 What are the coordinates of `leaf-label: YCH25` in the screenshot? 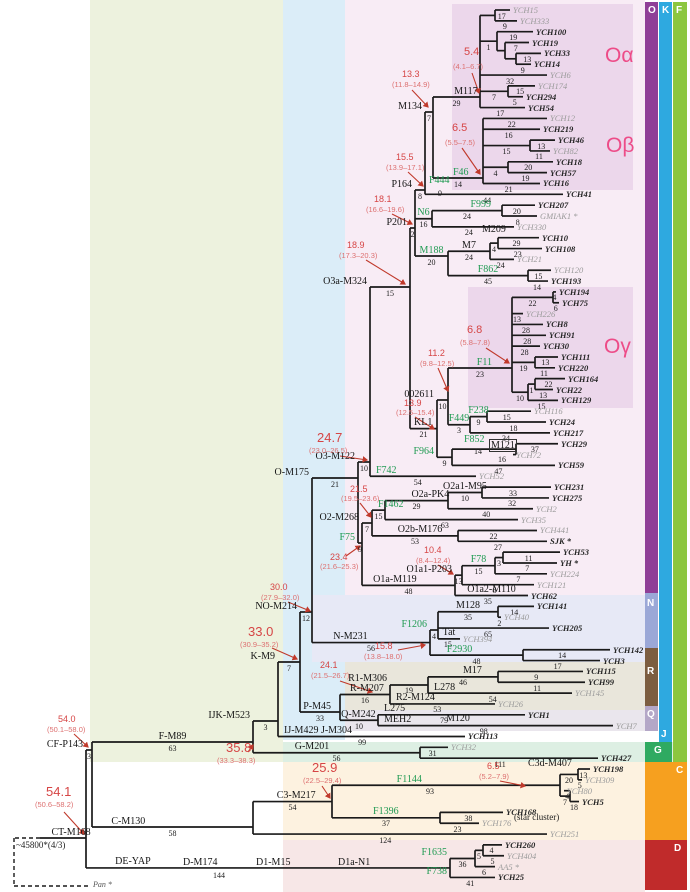 It's located at (511, 877).